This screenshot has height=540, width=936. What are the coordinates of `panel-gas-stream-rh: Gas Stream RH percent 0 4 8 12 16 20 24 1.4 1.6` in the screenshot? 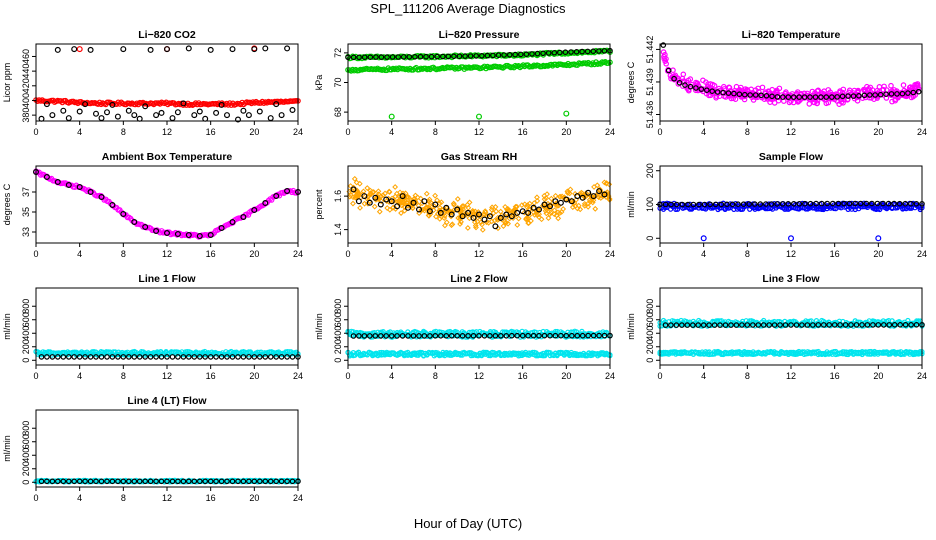 It's located at (464, 205).